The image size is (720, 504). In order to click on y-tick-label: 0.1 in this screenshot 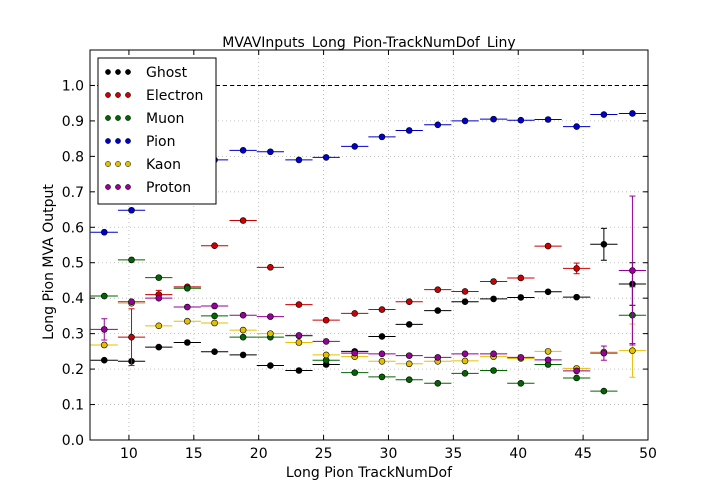, I will do `click(73, 406)`.